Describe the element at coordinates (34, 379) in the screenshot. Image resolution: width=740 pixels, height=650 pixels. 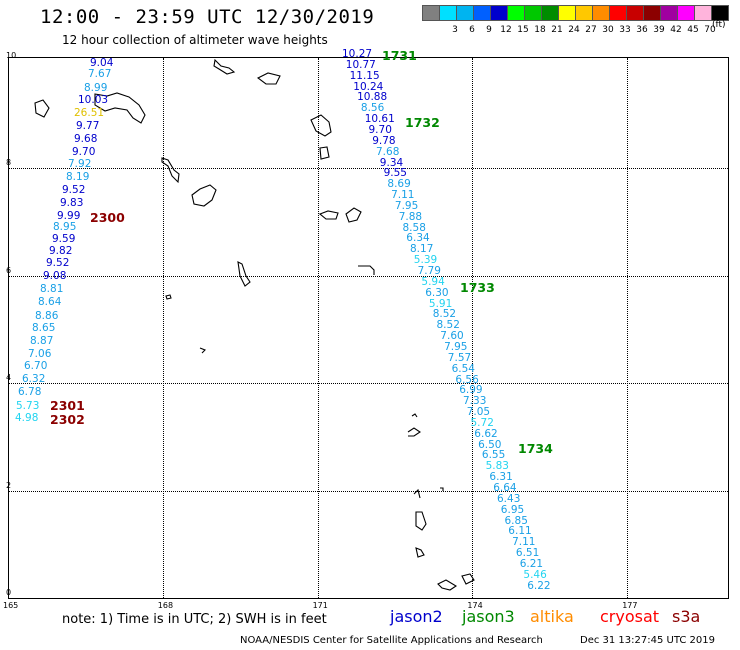
I see `wave-height-value: 6.32` at that location.